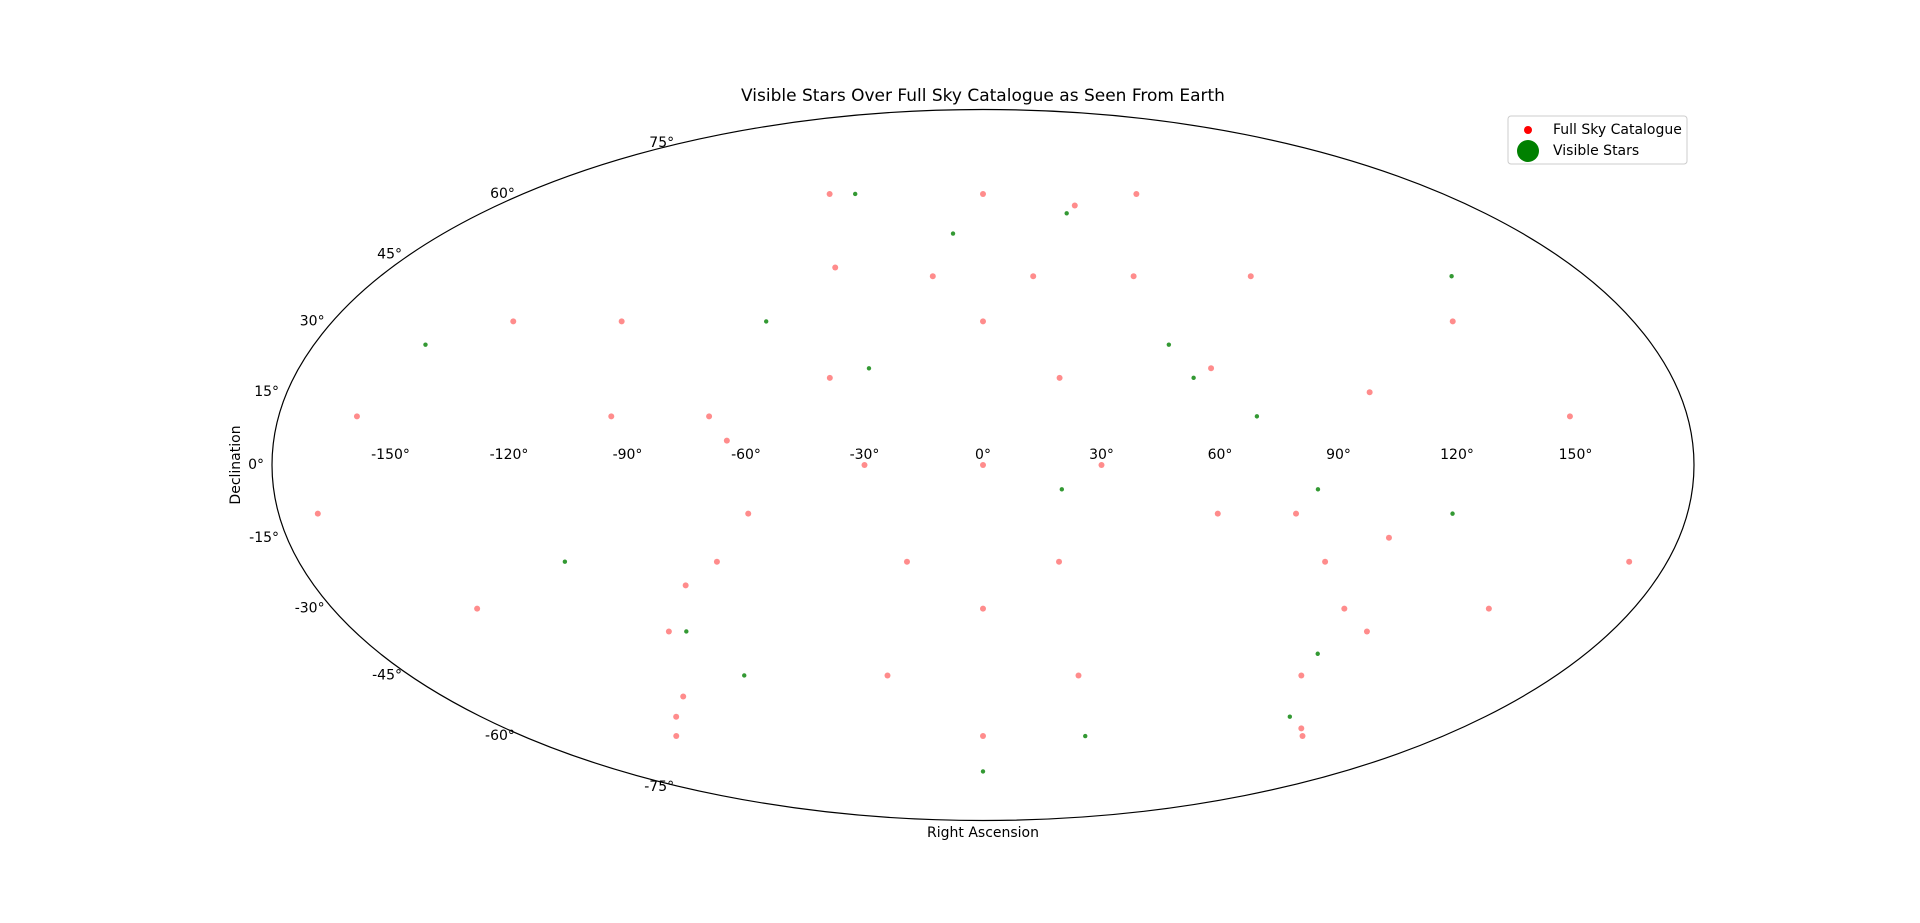 The width and height of the screenshot is (1920, 923). What do you see at coordinates (659, 787) in the screenshot?
I see `y-tick-label: -75°` at bounding box center [659, 787].